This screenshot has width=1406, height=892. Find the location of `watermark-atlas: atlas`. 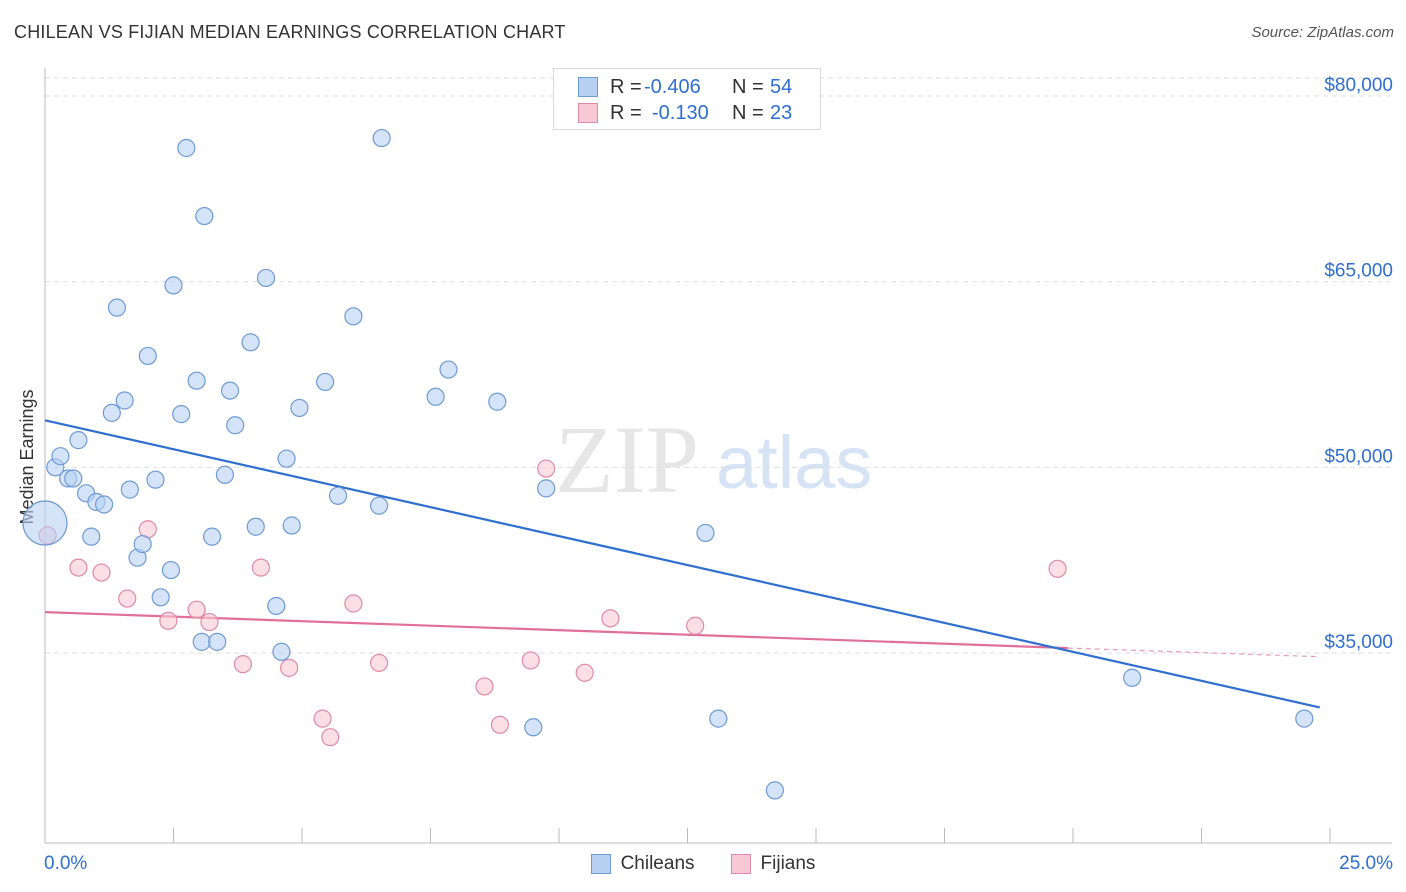

watermark-atlas: atlas is located at coordinates (794, 462).